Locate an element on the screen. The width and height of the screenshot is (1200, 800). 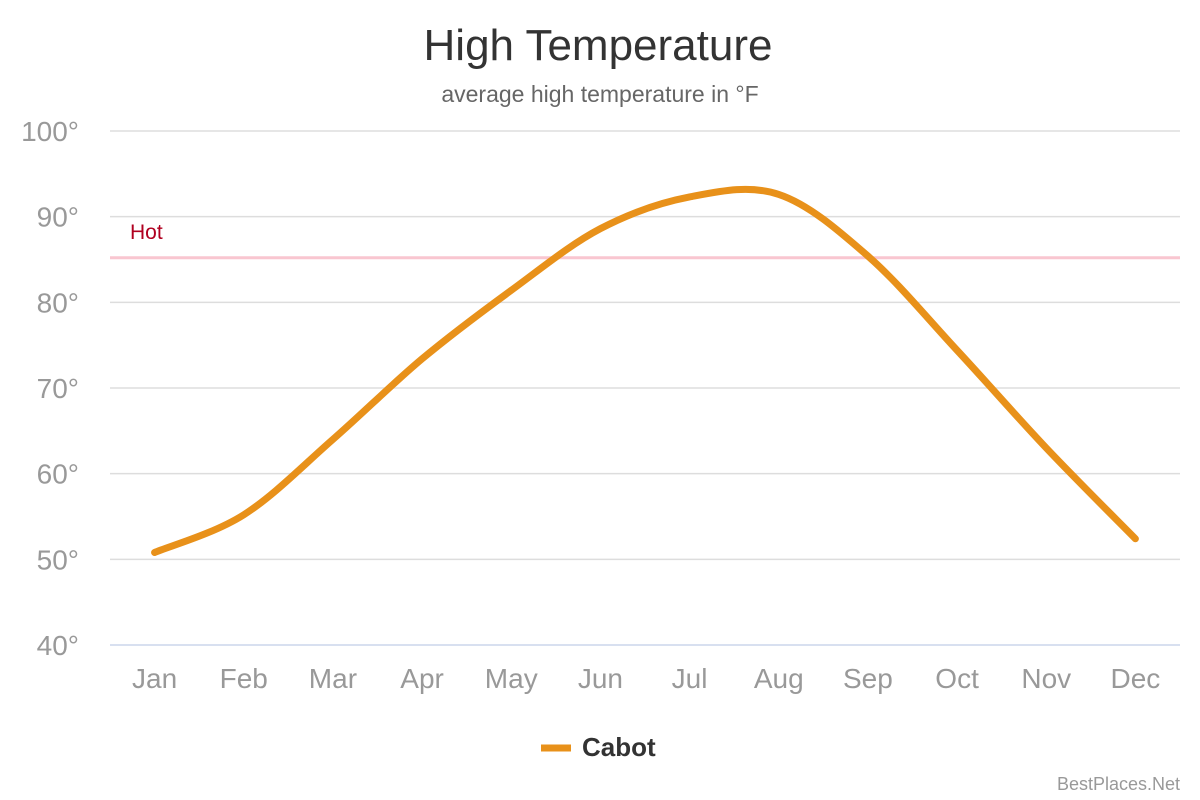
data-point-dec is located at coordinates (1135, 538).